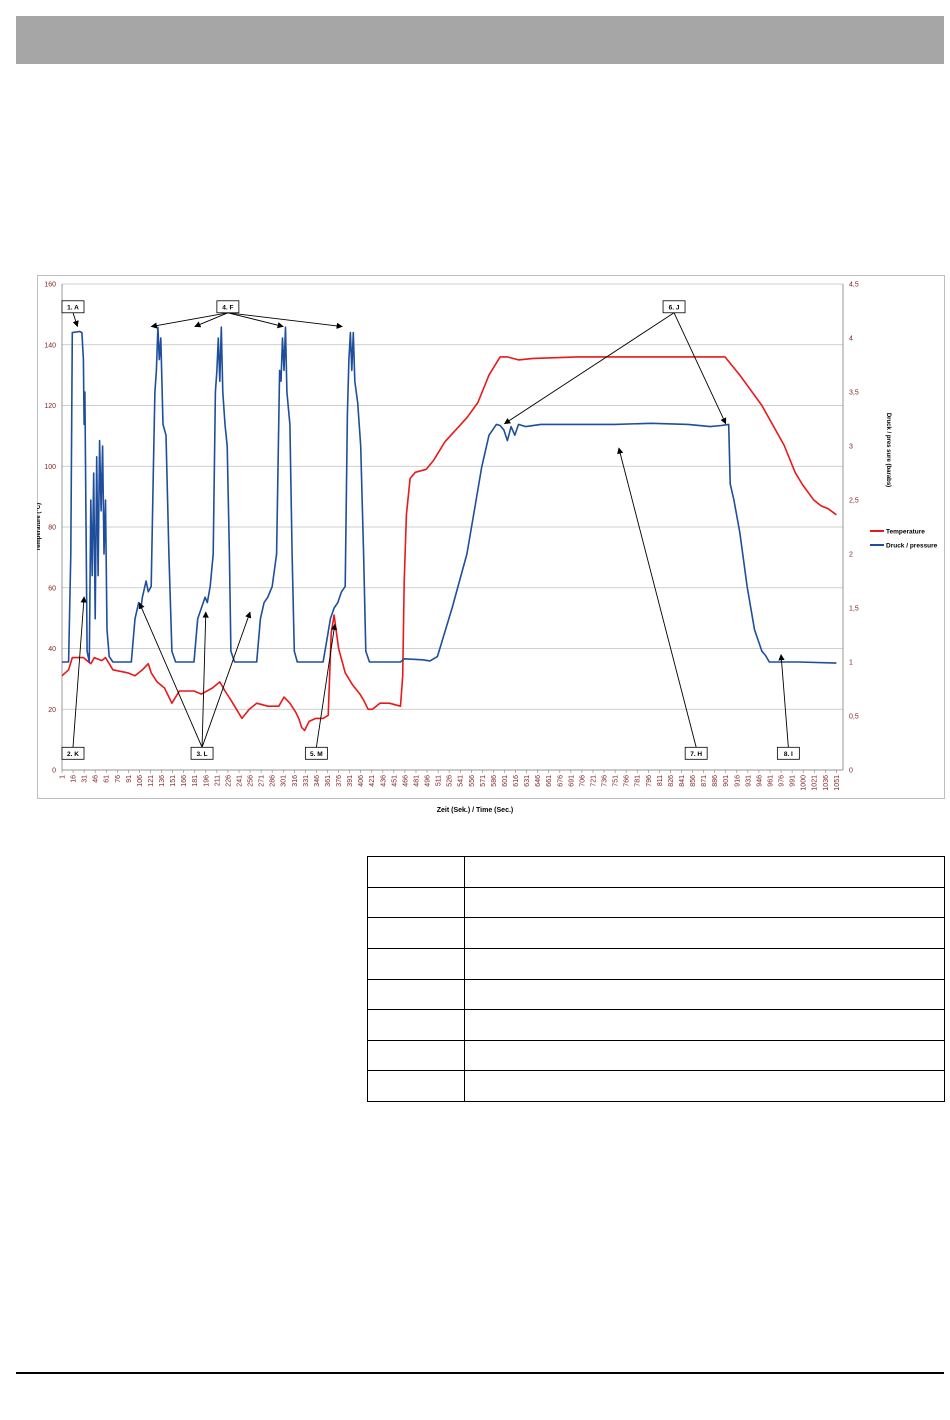 Image resolution: width=950 pixels, height=1420 pixels. I want to click on y-axis-title-right: Druck / pres sure (barabs), so click(888, 450).